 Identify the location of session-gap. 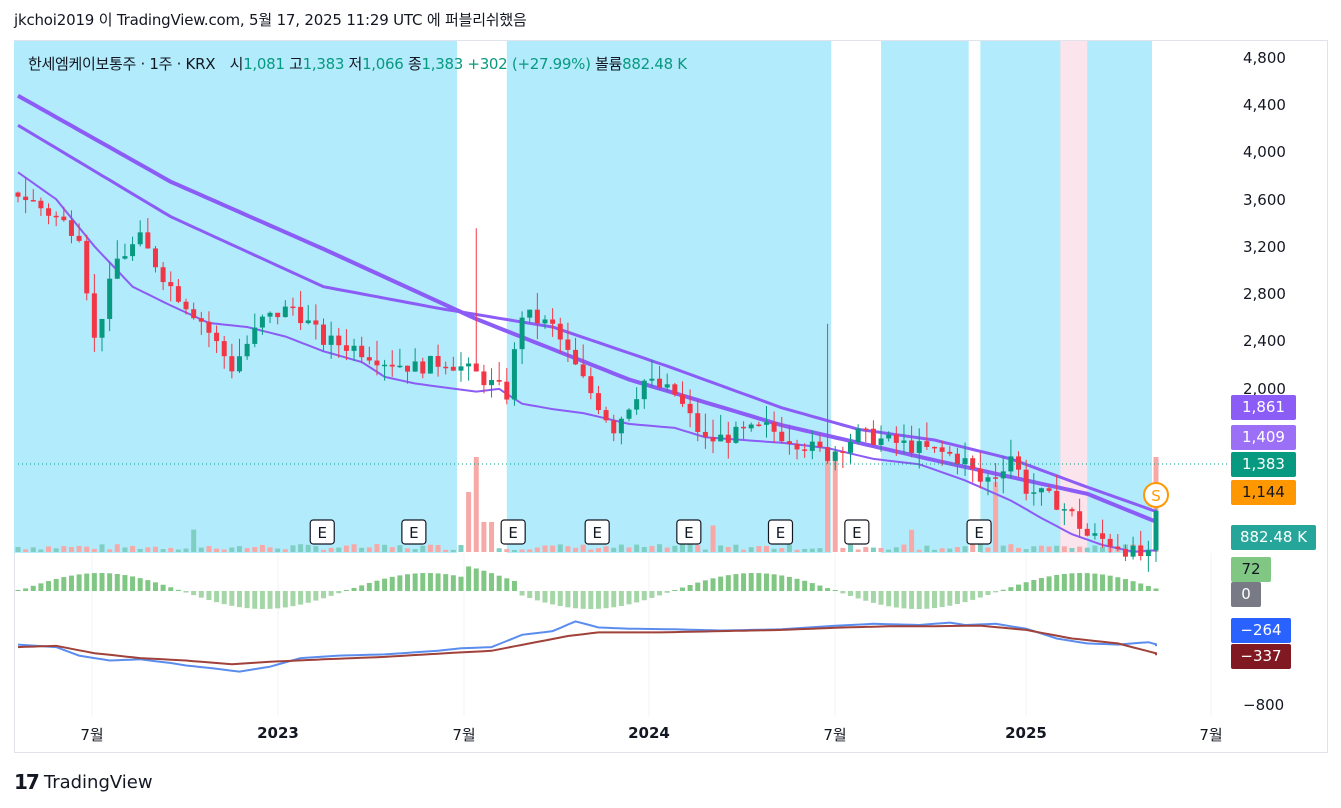
(856, 297).